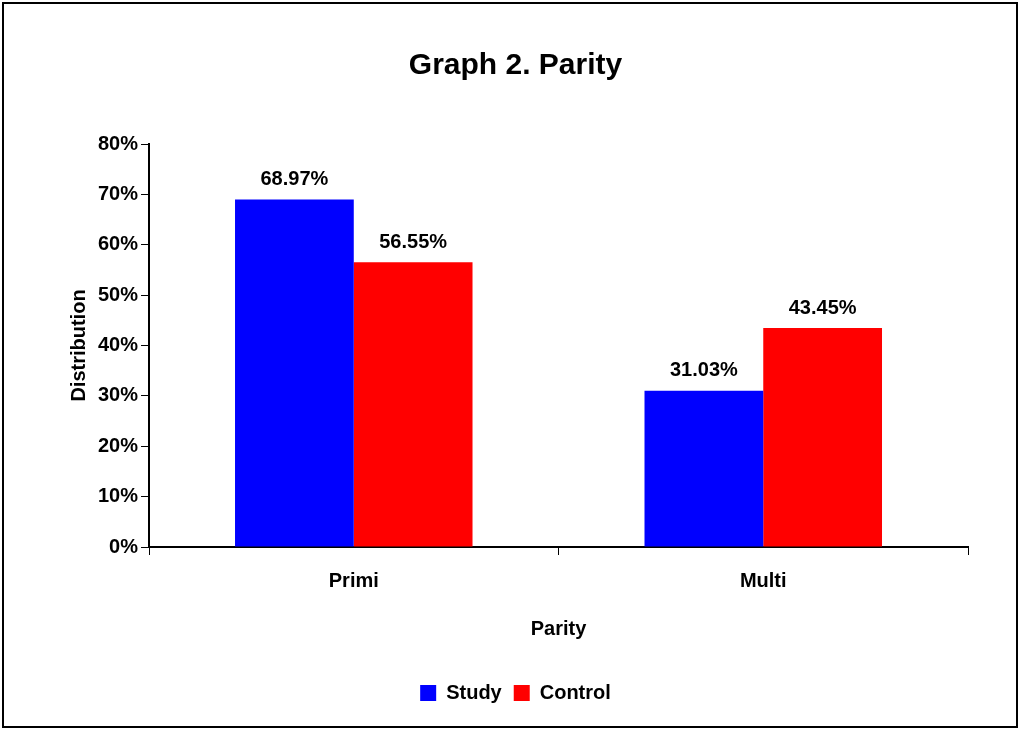 This screenshot has height=729, width=1020. Describe the element at coordinates (118, 192) in the screenshot. I see `y-tick-label: 70%` at that location.